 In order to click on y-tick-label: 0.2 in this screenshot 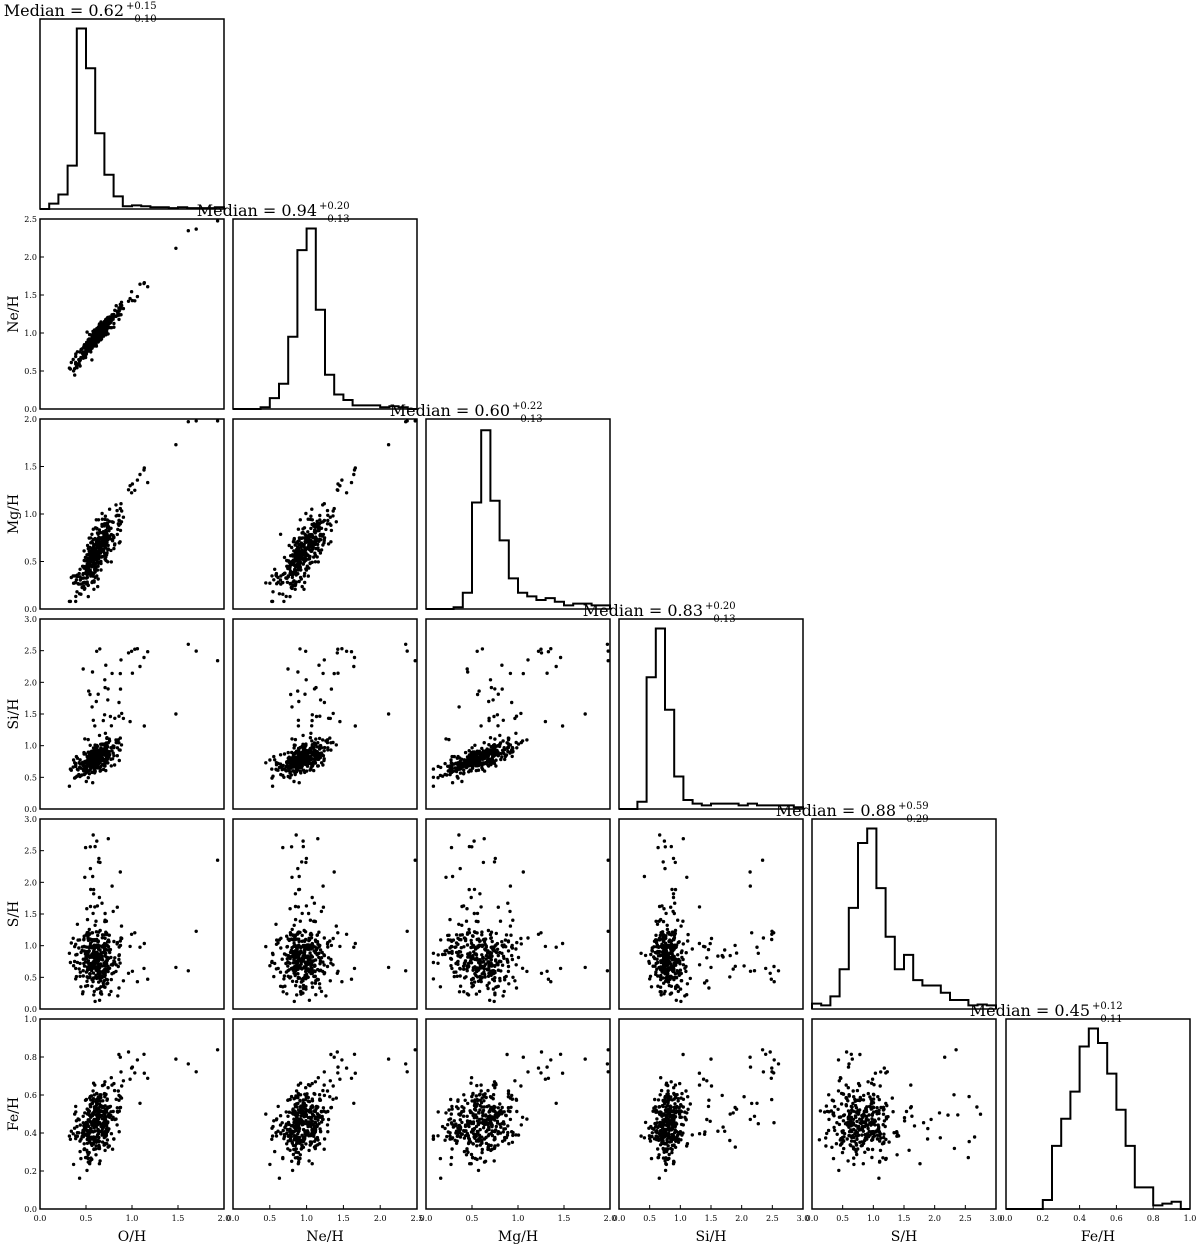, I will do `click(30, 1171)`.